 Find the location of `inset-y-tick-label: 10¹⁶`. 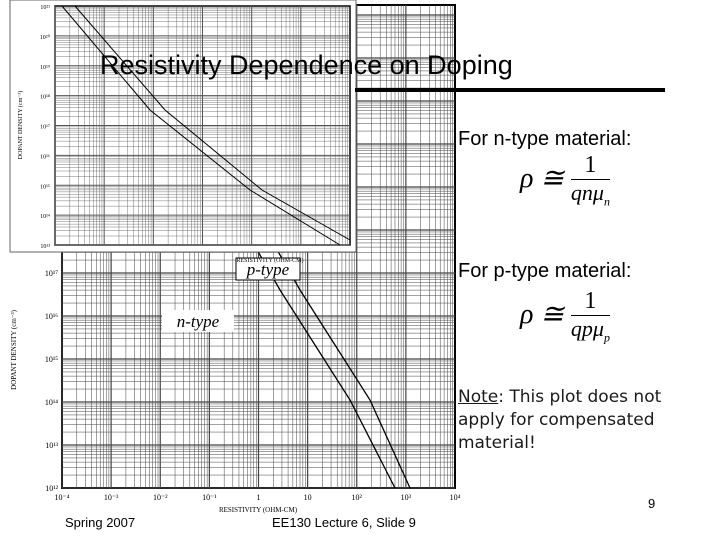

inset-y-tick-label: 10¹⁶ is located at coordinates (45, 157).